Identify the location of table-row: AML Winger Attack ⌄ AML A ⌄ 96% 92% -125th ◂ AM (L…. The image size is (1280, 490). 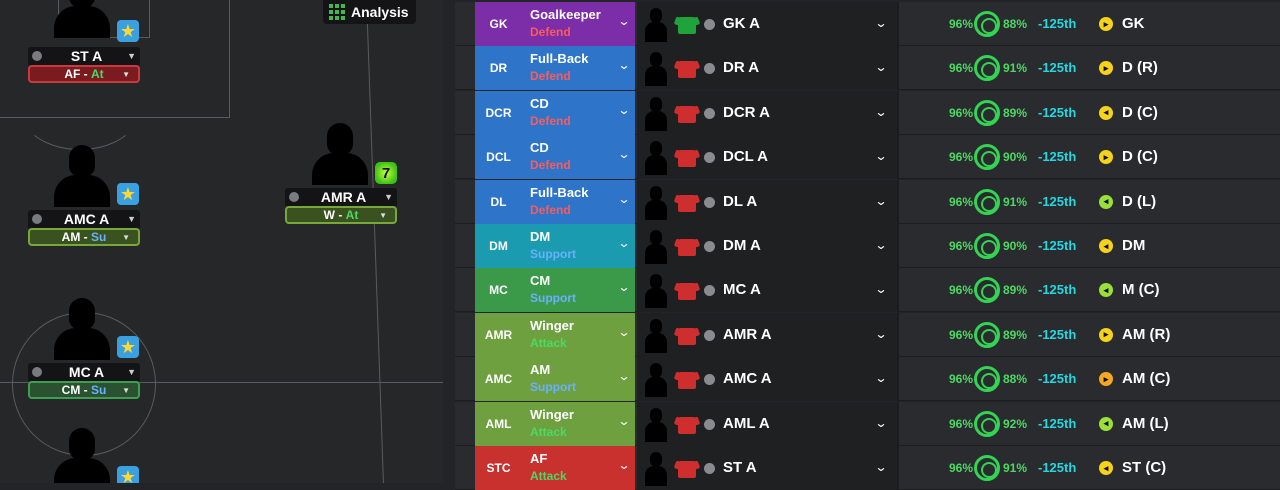
(867, 423).